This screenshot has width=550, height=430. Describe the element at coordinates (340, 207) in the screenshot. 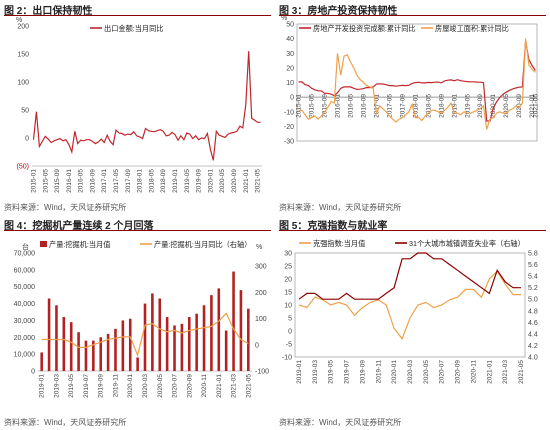

I see `source-note: 资料来源：Wind，天风证券研究所` at that location.